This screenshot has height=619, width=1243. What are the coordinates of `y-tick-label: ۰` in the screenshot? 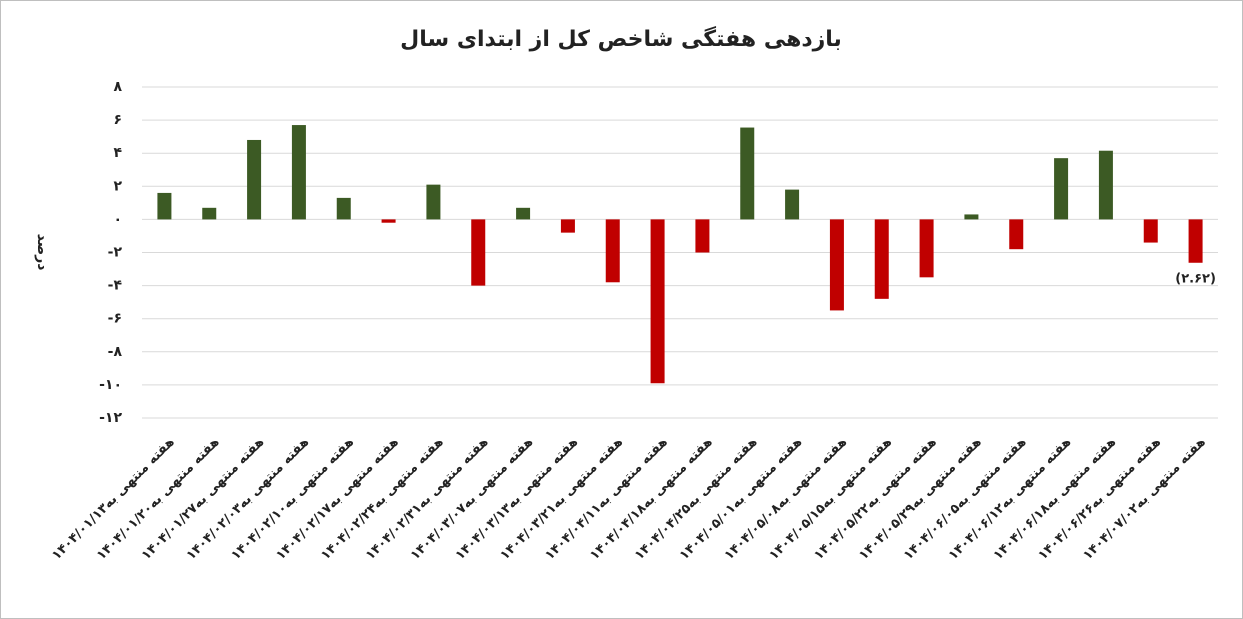 It's located at (117, 219).